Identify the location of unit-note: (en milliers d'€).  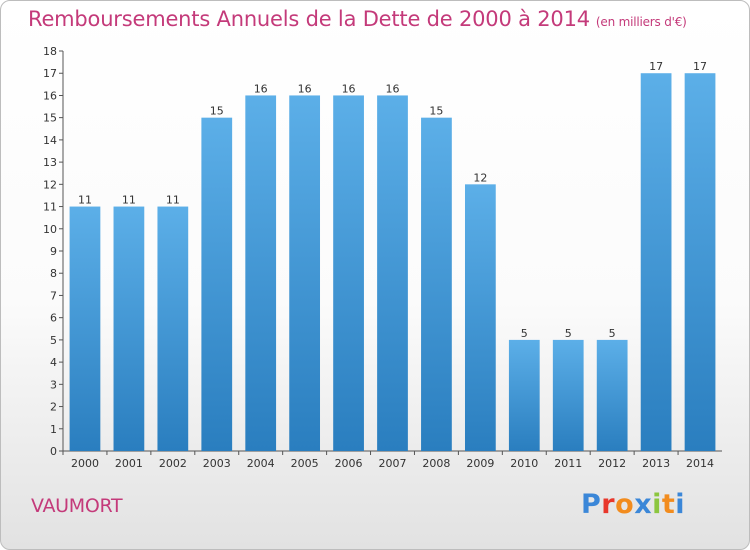
(641, 22).